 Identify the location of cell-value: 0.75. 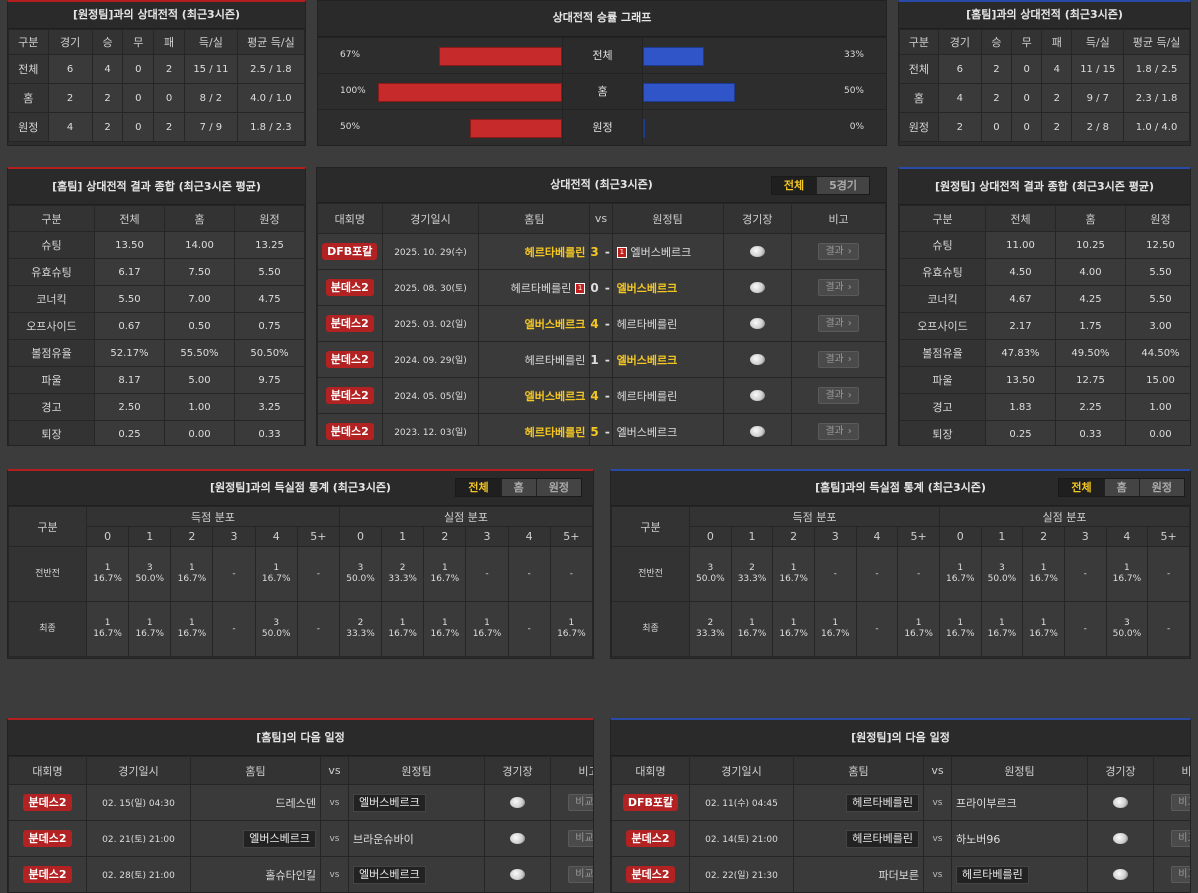
(269, 326).